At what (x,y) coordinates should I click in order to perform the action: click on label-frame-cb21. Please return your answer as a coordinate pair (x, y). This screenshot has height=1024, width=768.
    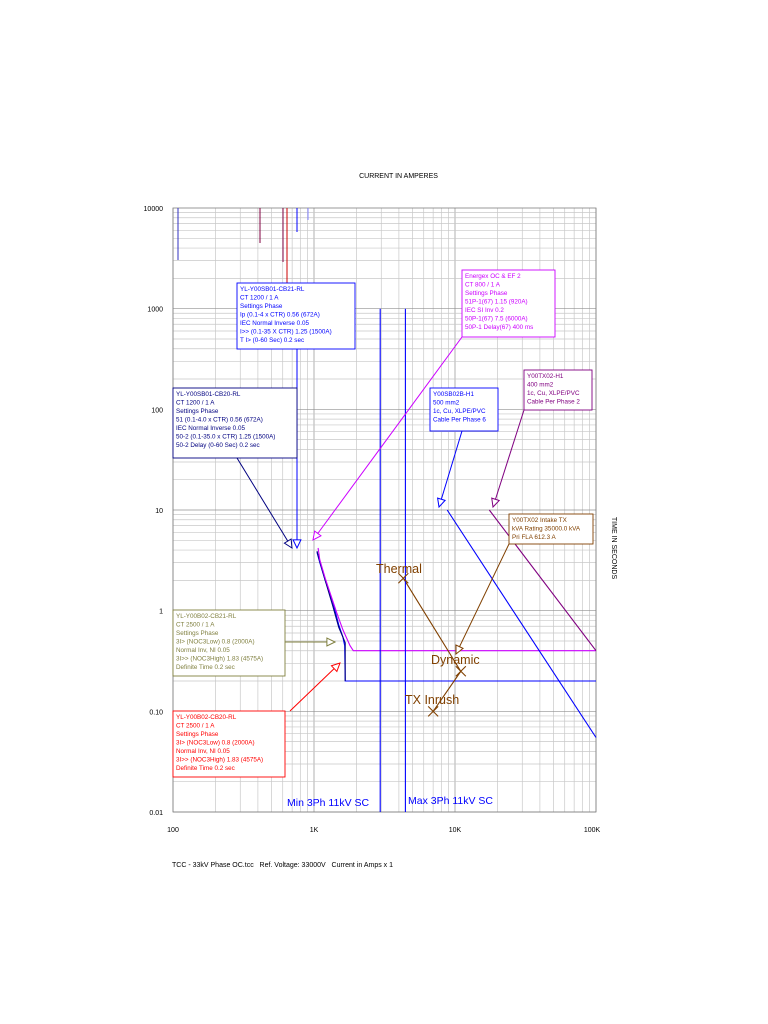
    Looking at the image, I should click on (296, 316).